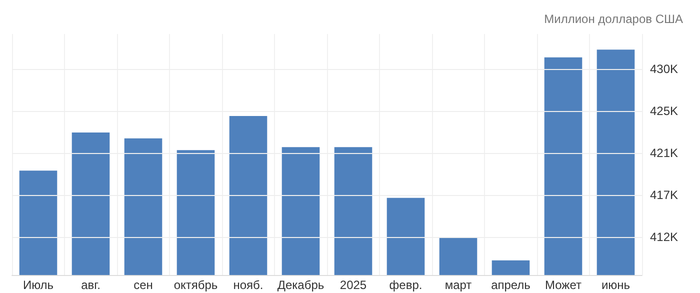  Describe the element at coordinates (664, 69) in the screenshot. I see `y-tick-label: 430K` at that location.